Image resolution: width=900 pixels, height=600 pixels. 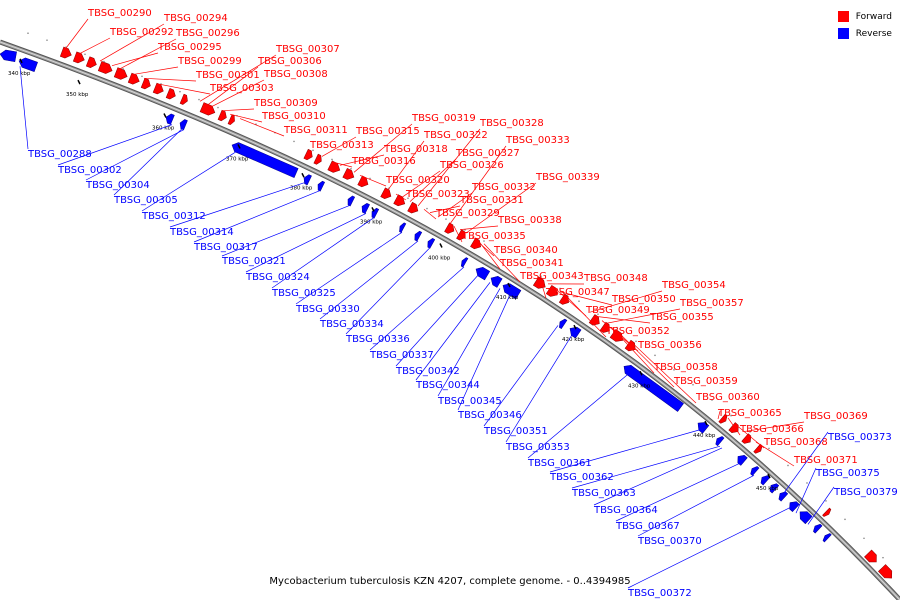 I want to click on gene-label: TBSG_00373, so click(x=859, y=437).